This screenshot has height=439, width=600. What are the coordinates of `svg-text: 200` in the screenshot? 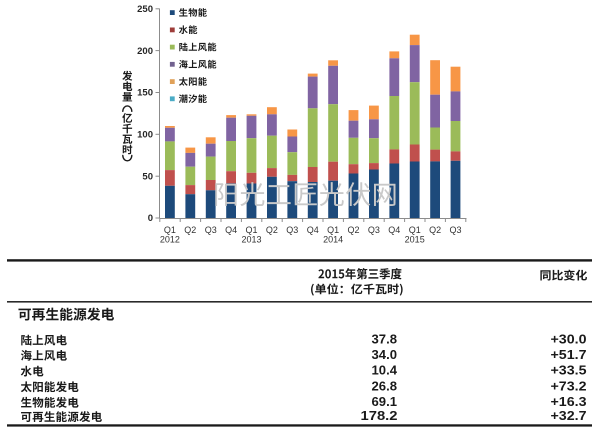 It's located at (145, 51).